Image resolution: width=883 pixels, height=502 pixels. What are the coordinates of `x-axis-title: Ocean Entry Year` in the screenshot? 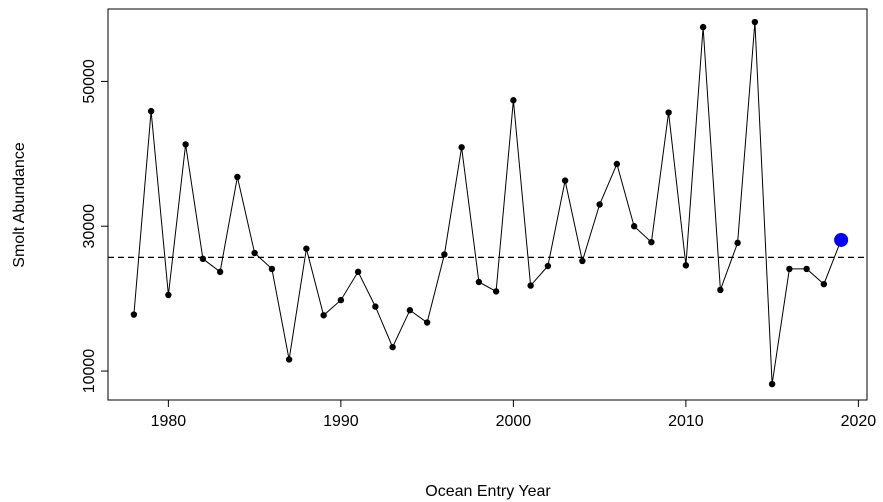 It's located at (488, 491).